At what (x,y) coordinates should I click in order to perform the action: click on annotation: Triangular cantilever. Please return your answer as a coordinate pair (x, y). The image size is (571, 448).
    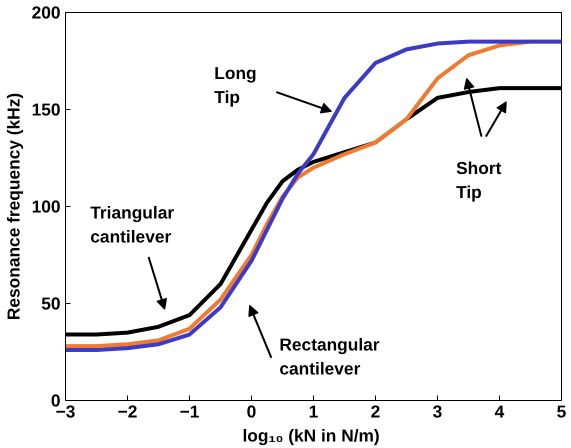
    Looking at the image, I should click on (132, 224).